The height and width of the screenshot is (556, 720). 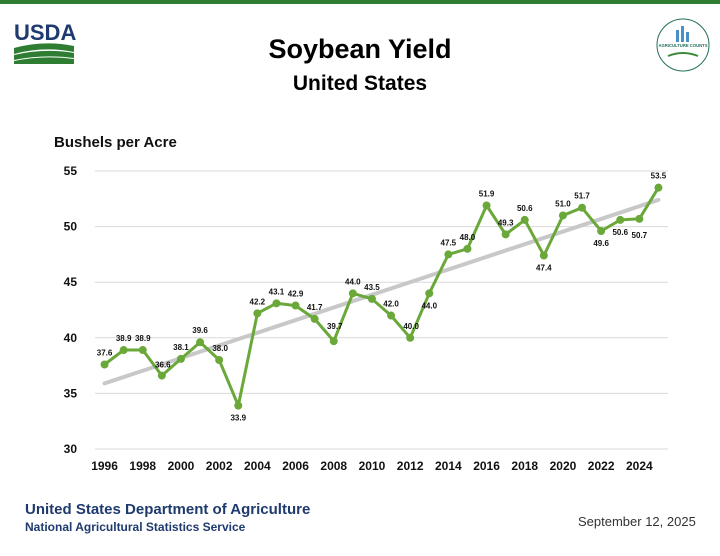 I want to click on data-point-2009, so click(x=352, y=293).